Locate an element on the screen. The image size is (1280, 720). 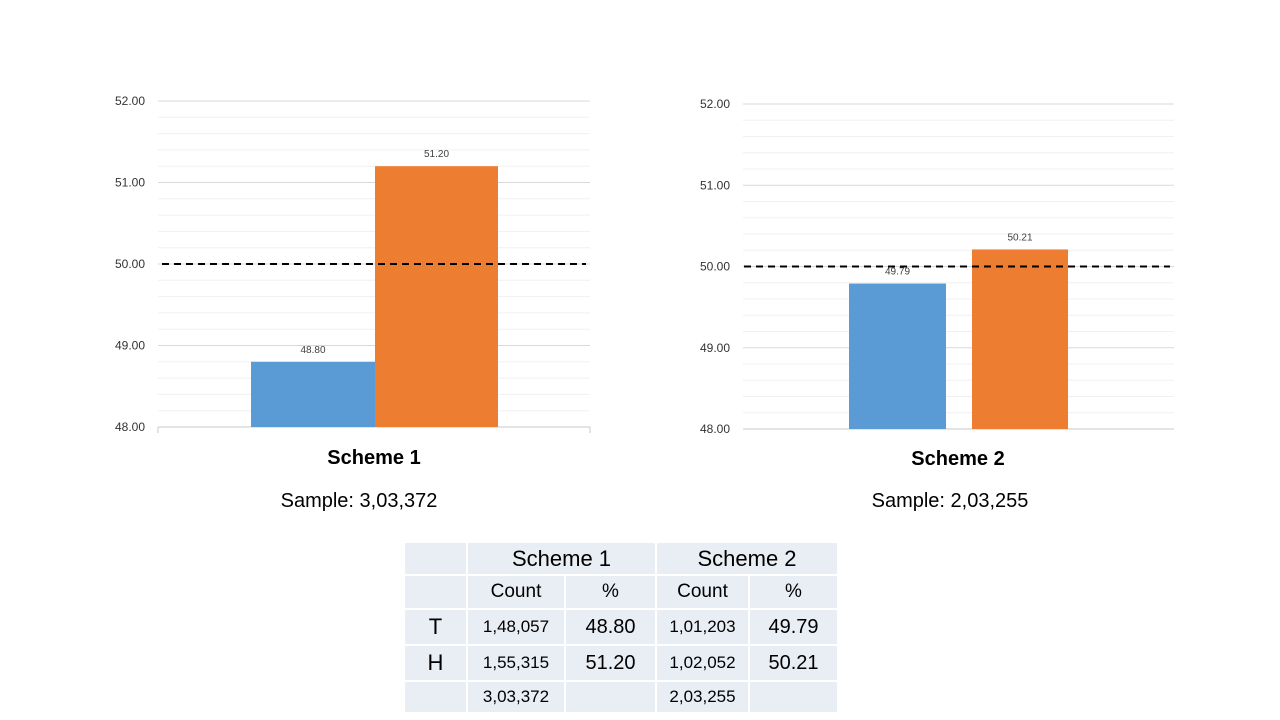
table-cell-pct: 50.21 is located at coordinates (793, 663).